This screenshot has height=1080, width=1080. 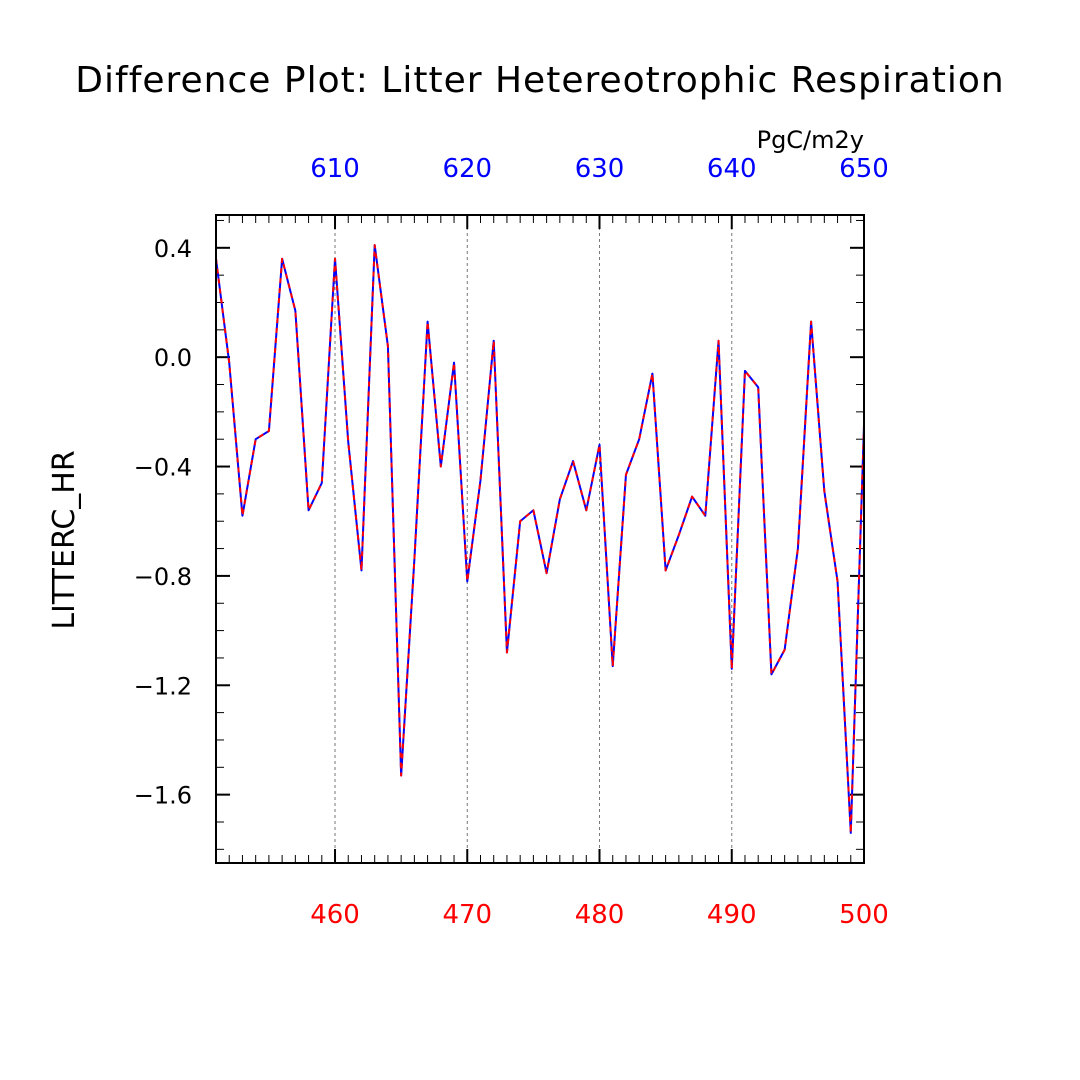 What do you see at coordinates (163, 686) in the screenshot?
I see `y-tick-label: −1.2` at bounding box center [163, 686].